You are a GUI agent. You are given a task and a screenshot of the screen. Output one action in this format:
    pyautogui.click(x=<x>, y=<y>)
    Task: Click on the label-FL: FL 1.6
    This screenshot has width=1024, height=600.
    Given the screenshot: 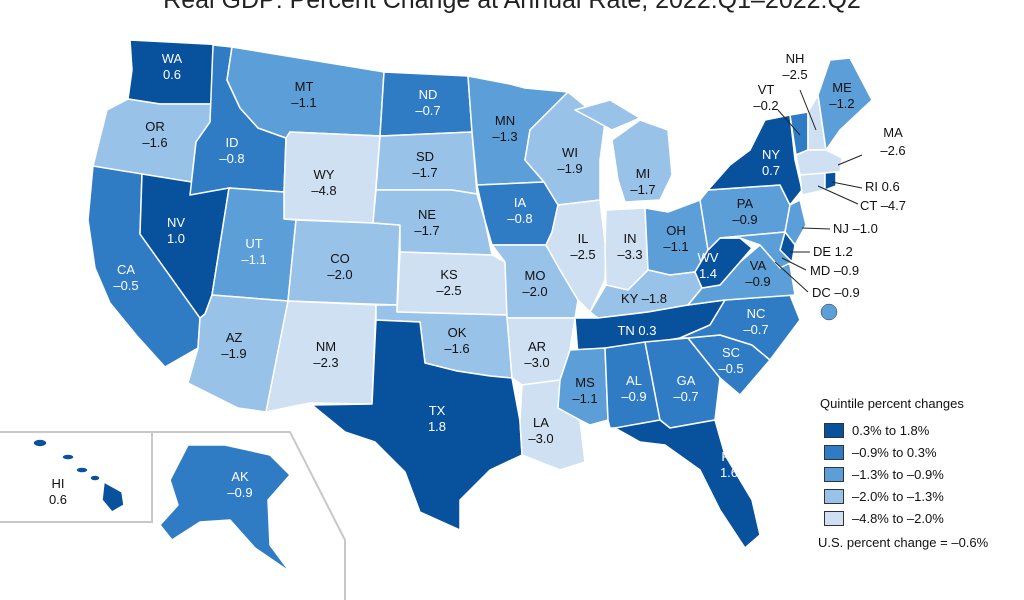 What is the action you would take?
    pyautogui.click(x=729, y=464)
    